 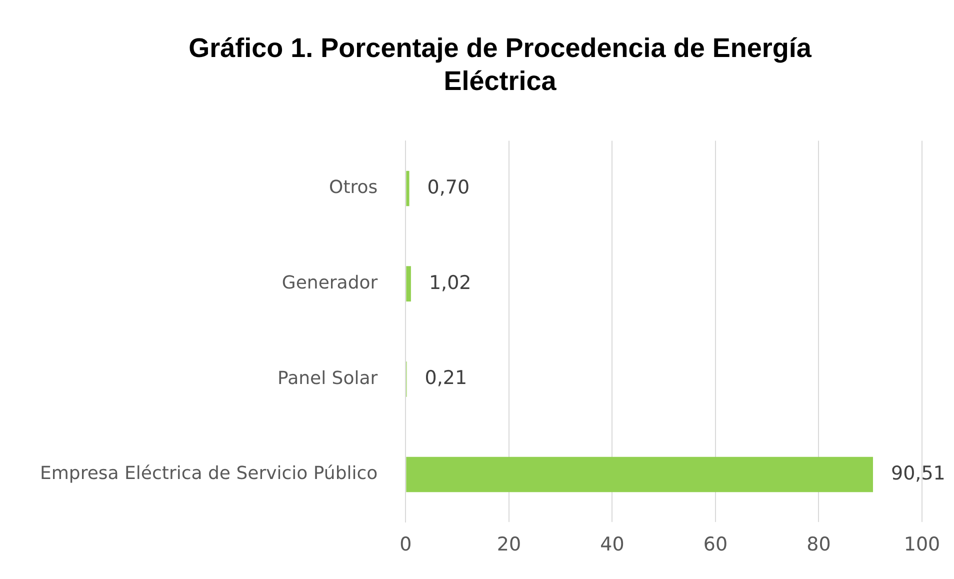 I want to click on data-label: 90,51, so click(x=918, y=473).